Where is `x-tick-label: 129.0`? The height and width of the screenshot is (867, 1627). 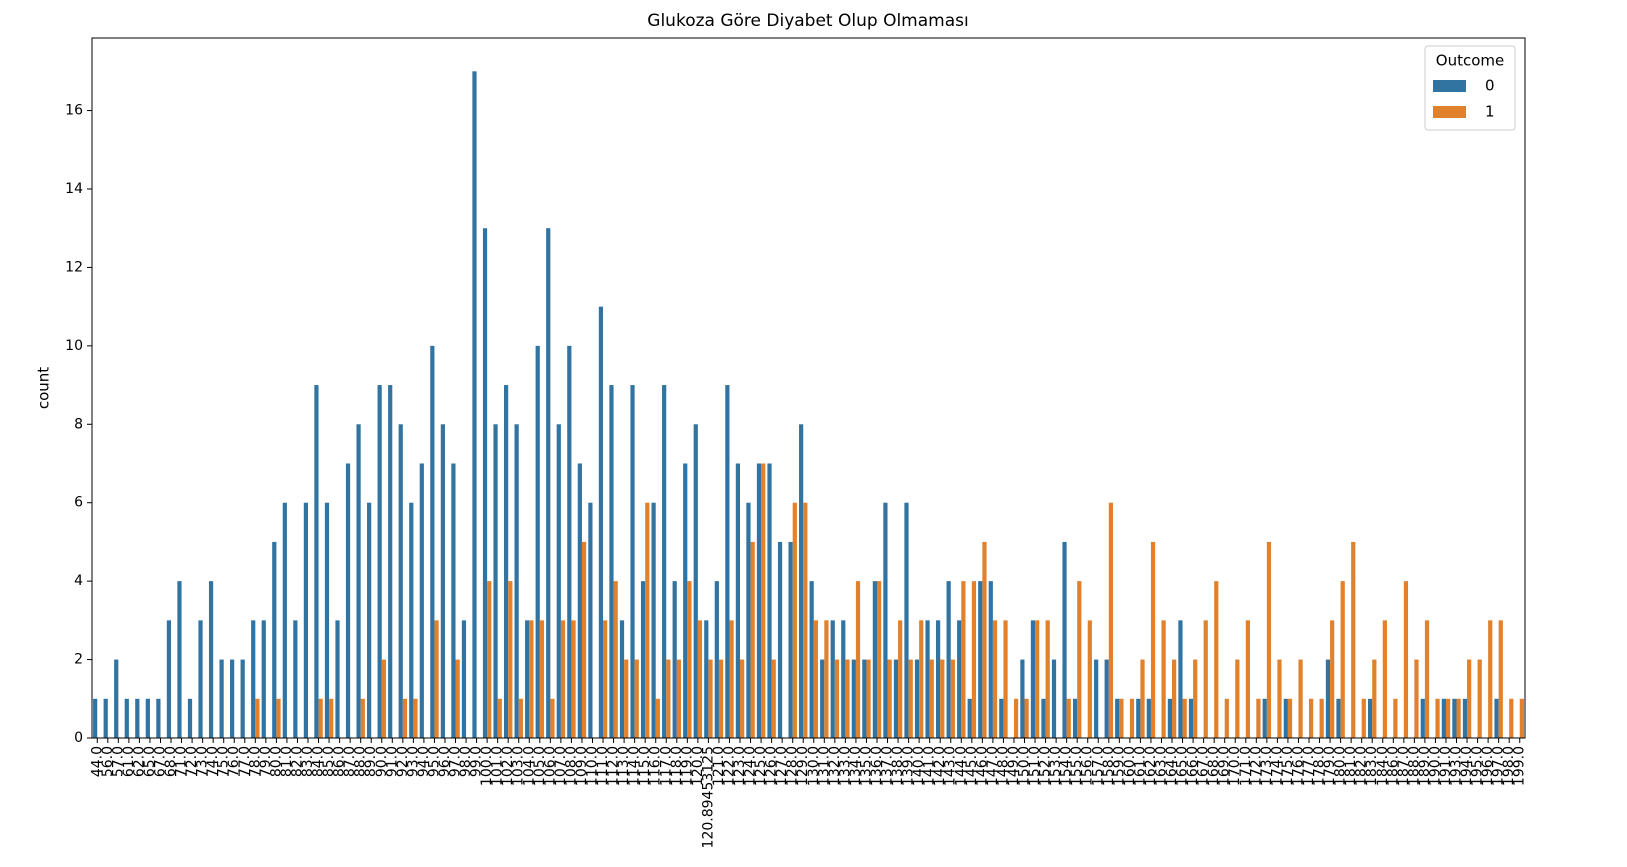 x-tick-label: 129.0 is located at coordinates (803, 766).